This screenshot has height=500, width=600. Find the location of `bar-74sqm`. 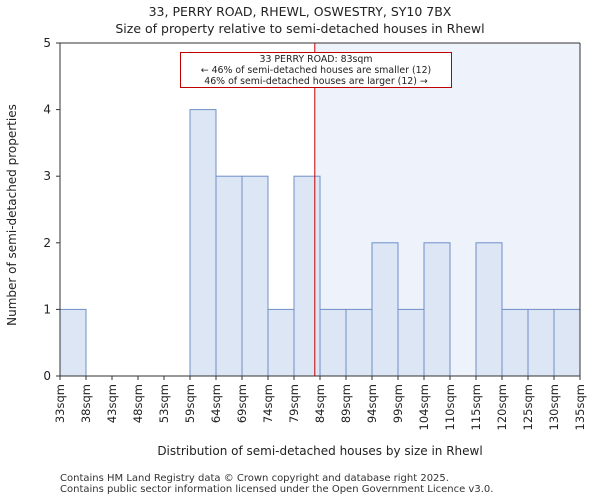

bar-74sqm is located at coordinates (281, 342).